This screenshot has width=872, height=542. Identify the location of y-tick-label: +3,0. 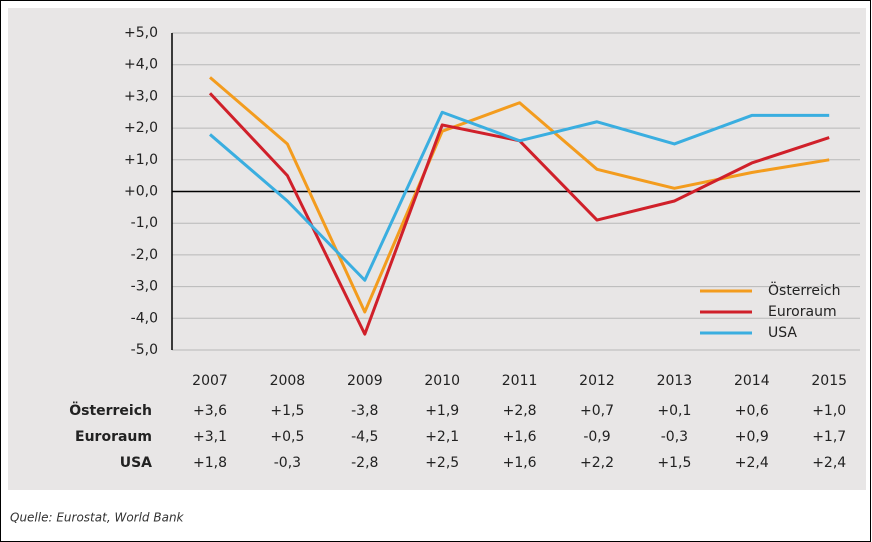
(141, 96).